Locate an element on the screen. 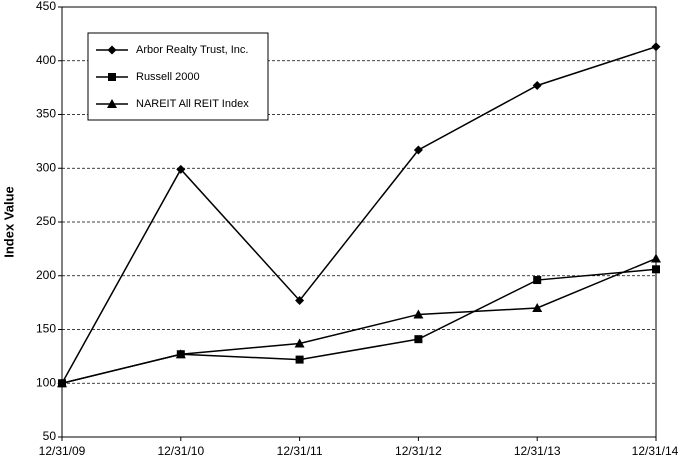 The image size is (681, 460). y-tick-label: 400 is located at coordinates (46, 60).